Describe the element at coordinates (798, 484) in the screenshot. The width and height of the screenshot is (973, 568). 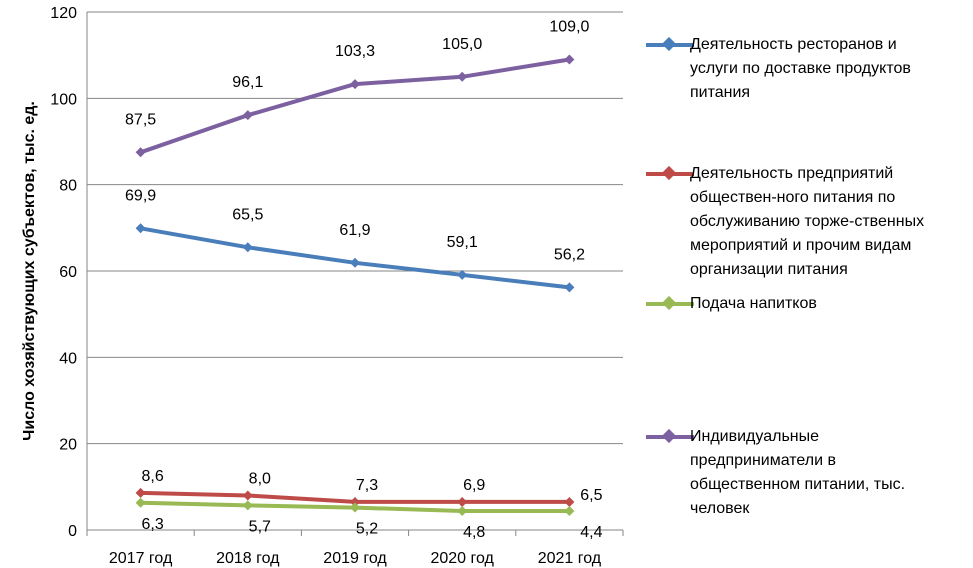
I see `legend-label-line: общественном питании, тыс.` at that location.